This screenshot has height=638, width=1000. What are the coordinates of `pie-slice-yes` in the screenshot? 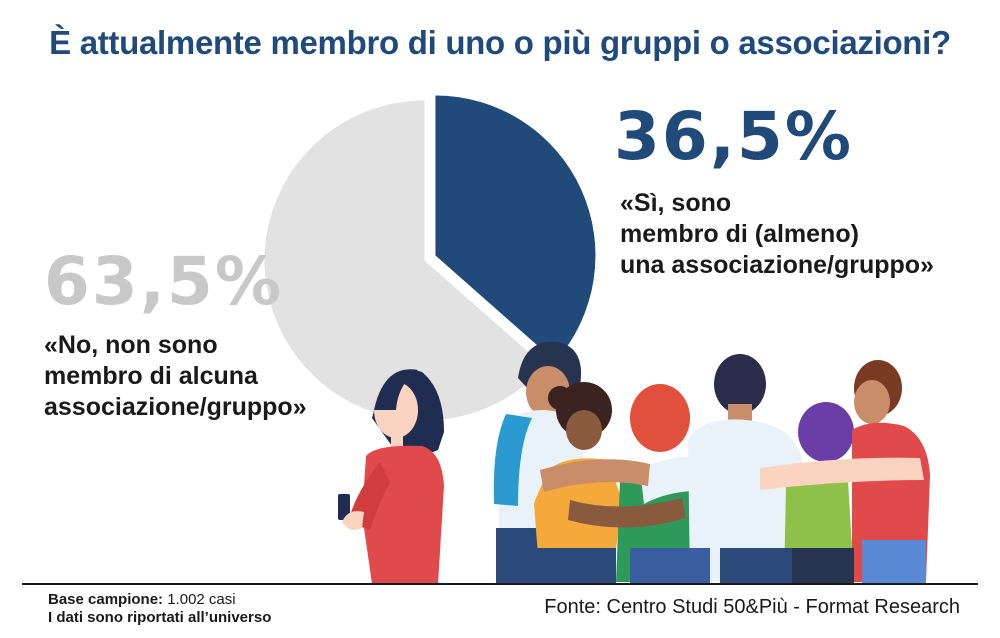 It's located at (515, 228).